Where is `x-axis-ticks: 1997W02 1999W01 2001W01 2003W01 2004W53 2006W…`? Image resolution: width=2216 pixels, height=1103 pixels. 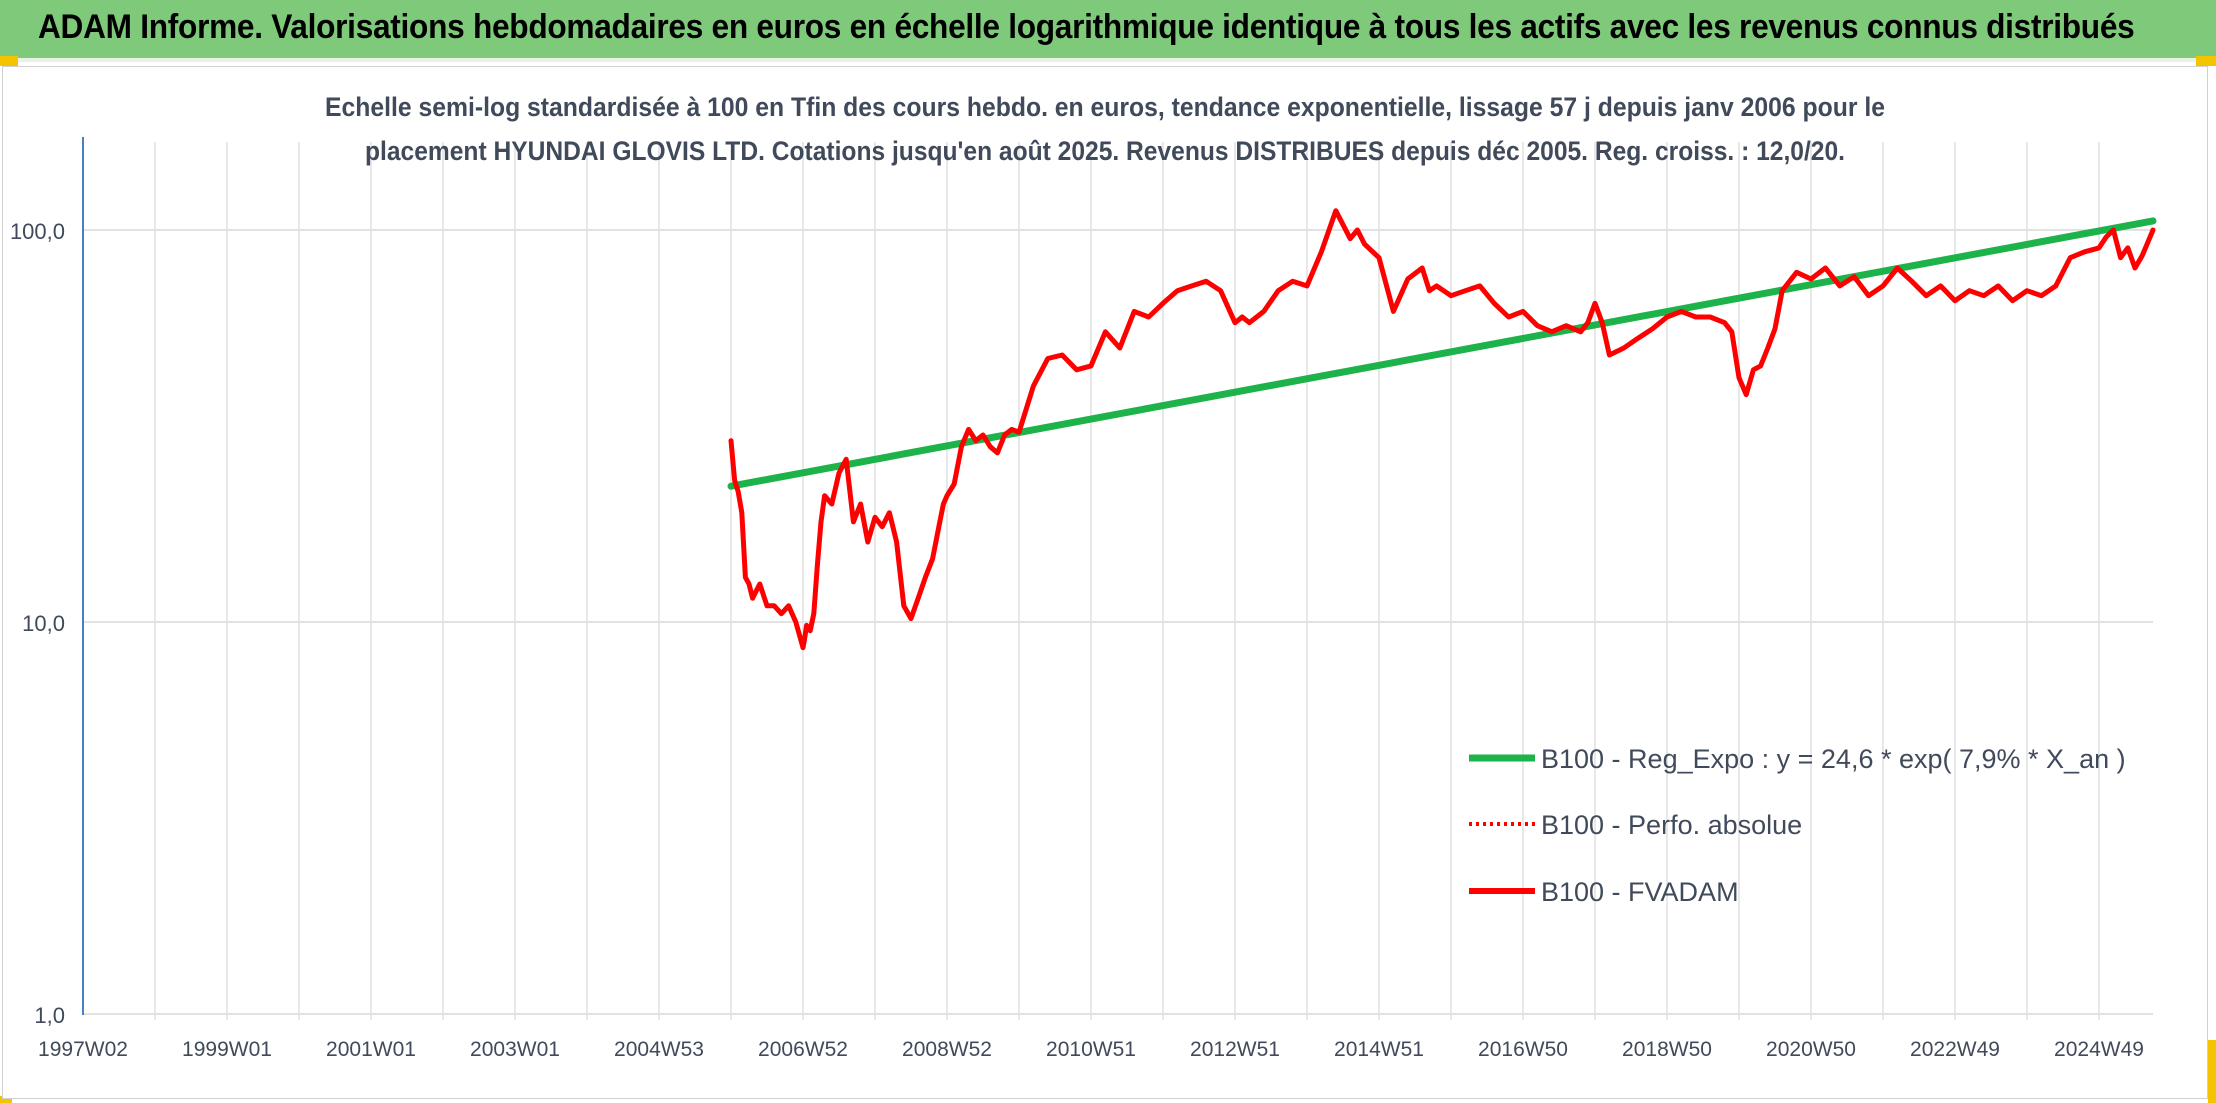
x-axis-ticks: 1997W02 1999W01 2001W01 2003W01 2004W53 2006W… is located at coordinates (1091, 1049).